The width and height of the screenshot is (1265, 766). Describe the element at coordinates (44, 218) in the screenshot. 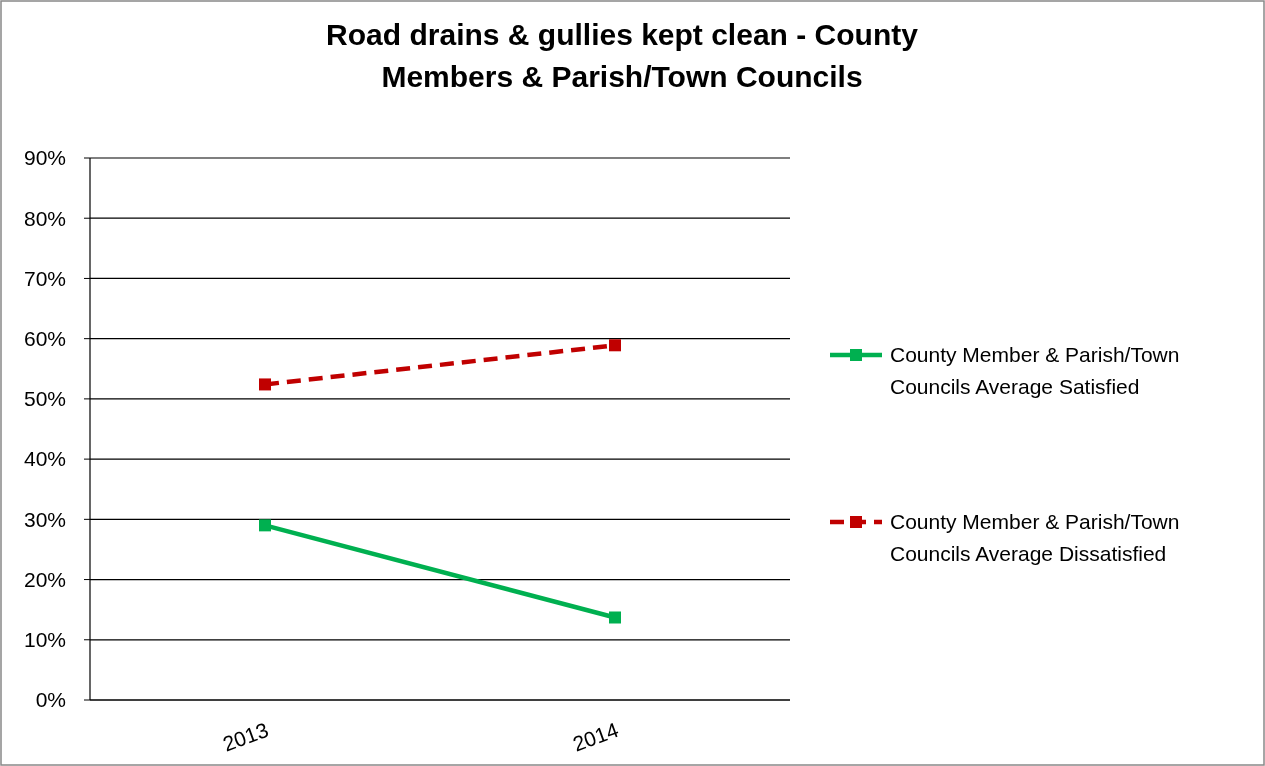

I see `y-tick-label: 80%` at that location.